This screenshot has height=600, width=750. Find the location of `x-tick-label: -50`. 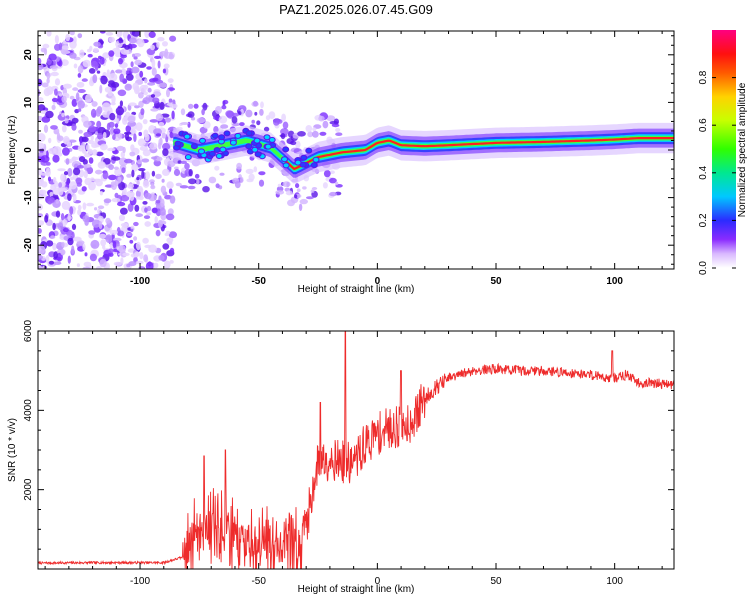

x-tick-label: -50 is located at coordinates (258, 581).